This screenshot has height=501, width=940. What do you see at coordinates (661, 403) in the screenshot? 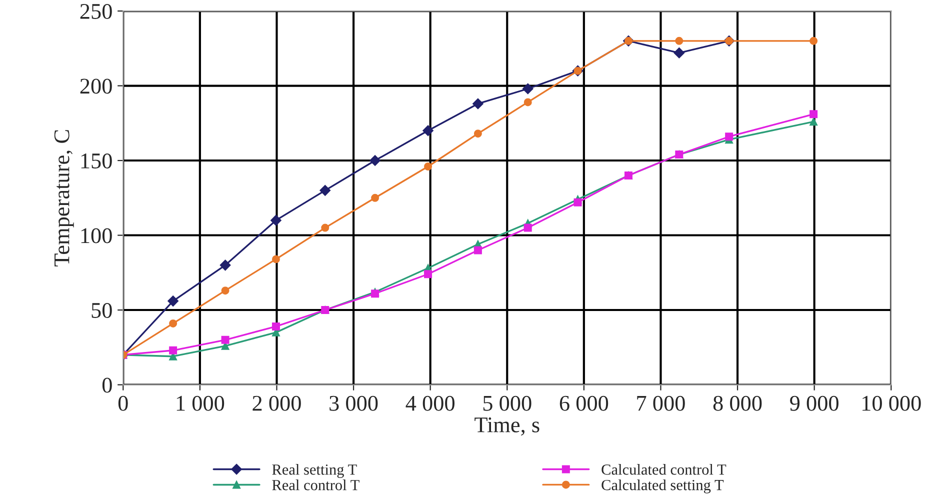
I see `x-tick-label: 7 000` at bounding box center [661, 403].